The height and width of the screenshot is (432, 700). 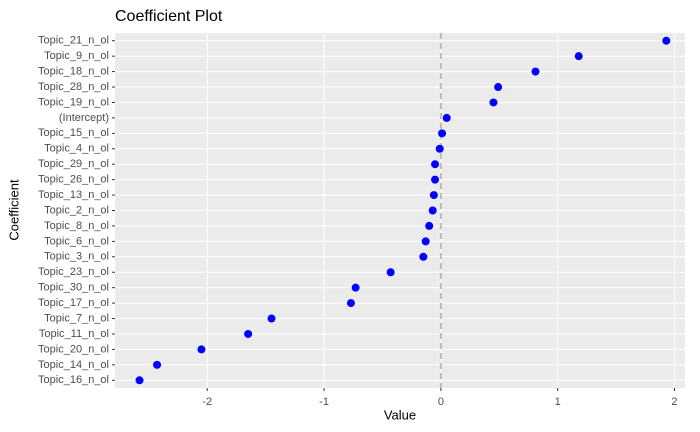 What do you see at coordinates (73, 303) in the screenshot?
I see `y-tick-label: Topic_17_n_ol` at bounding box center [73, 303].